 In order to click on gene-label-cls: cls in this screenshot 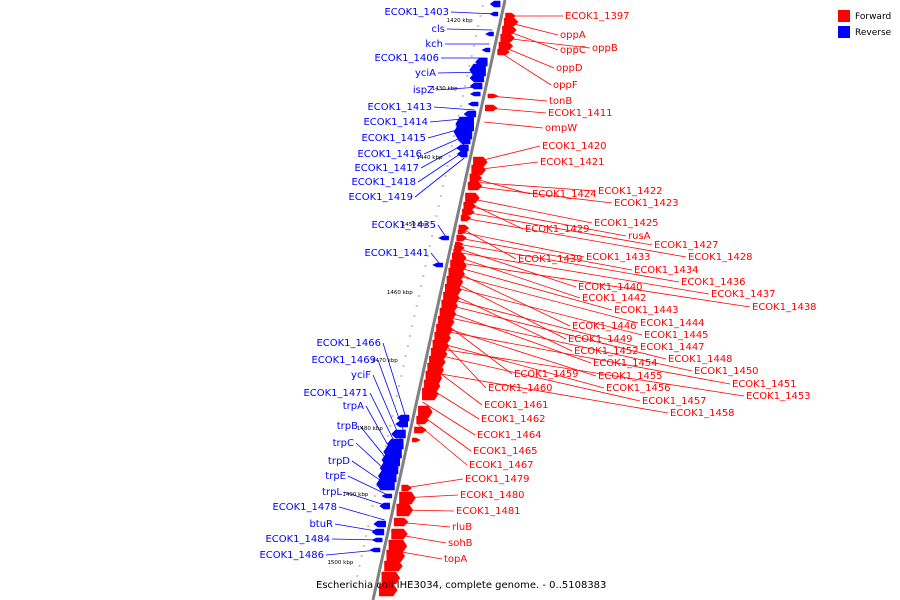, I will do `click(439, 29)`.